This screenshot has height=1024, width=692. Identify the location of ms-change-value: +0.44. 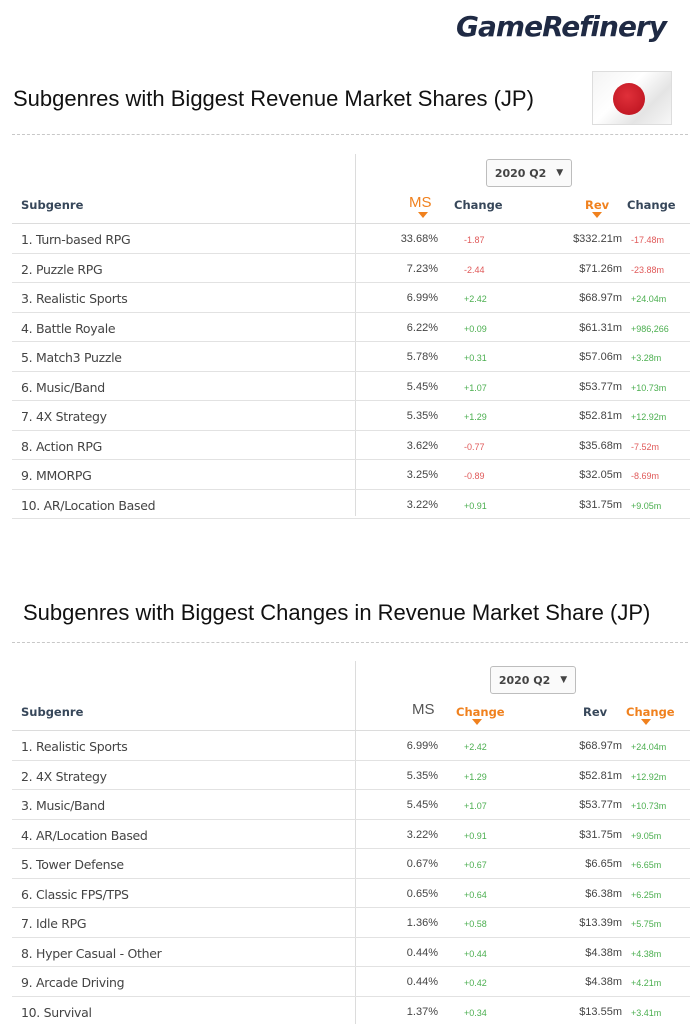
(475, 953).